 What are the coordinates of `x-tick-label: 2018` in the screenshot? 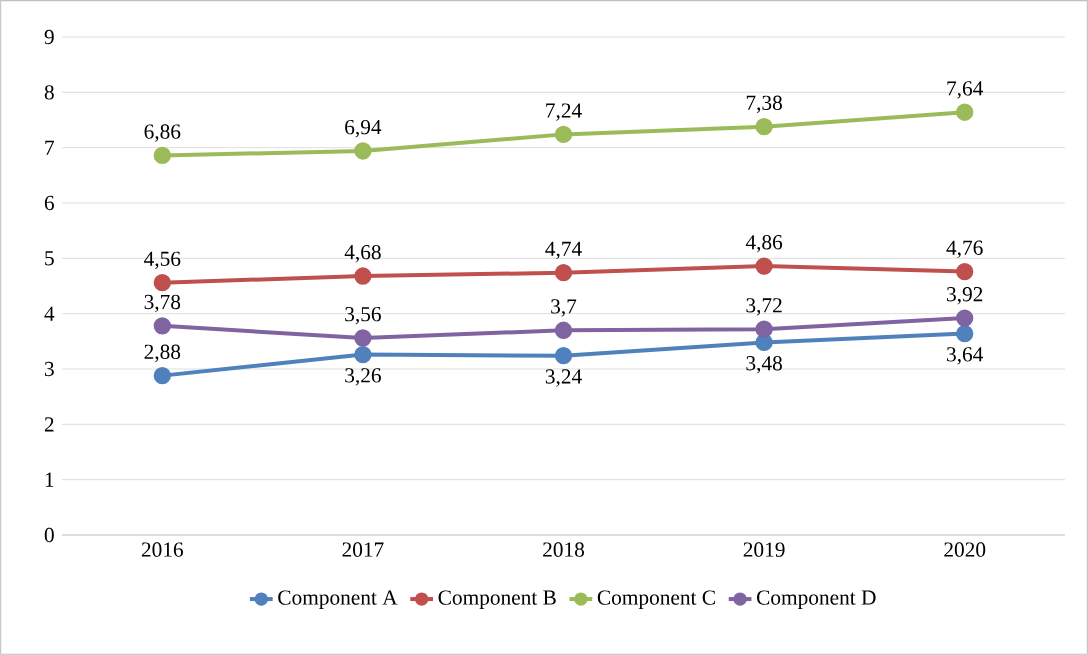 It's located at (564, 549).